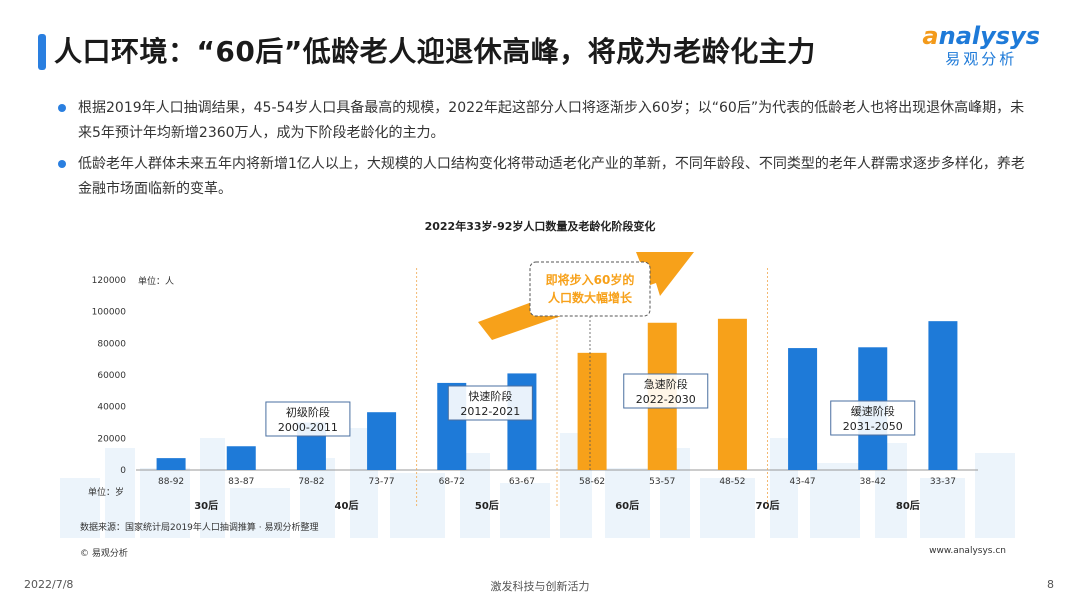 This screenshot has width=1080, height=608. What do you see at coordinates (873, 411) in the screenshot?
I see `stage-name: 缓速阶段` at bounding box center [873, 411].